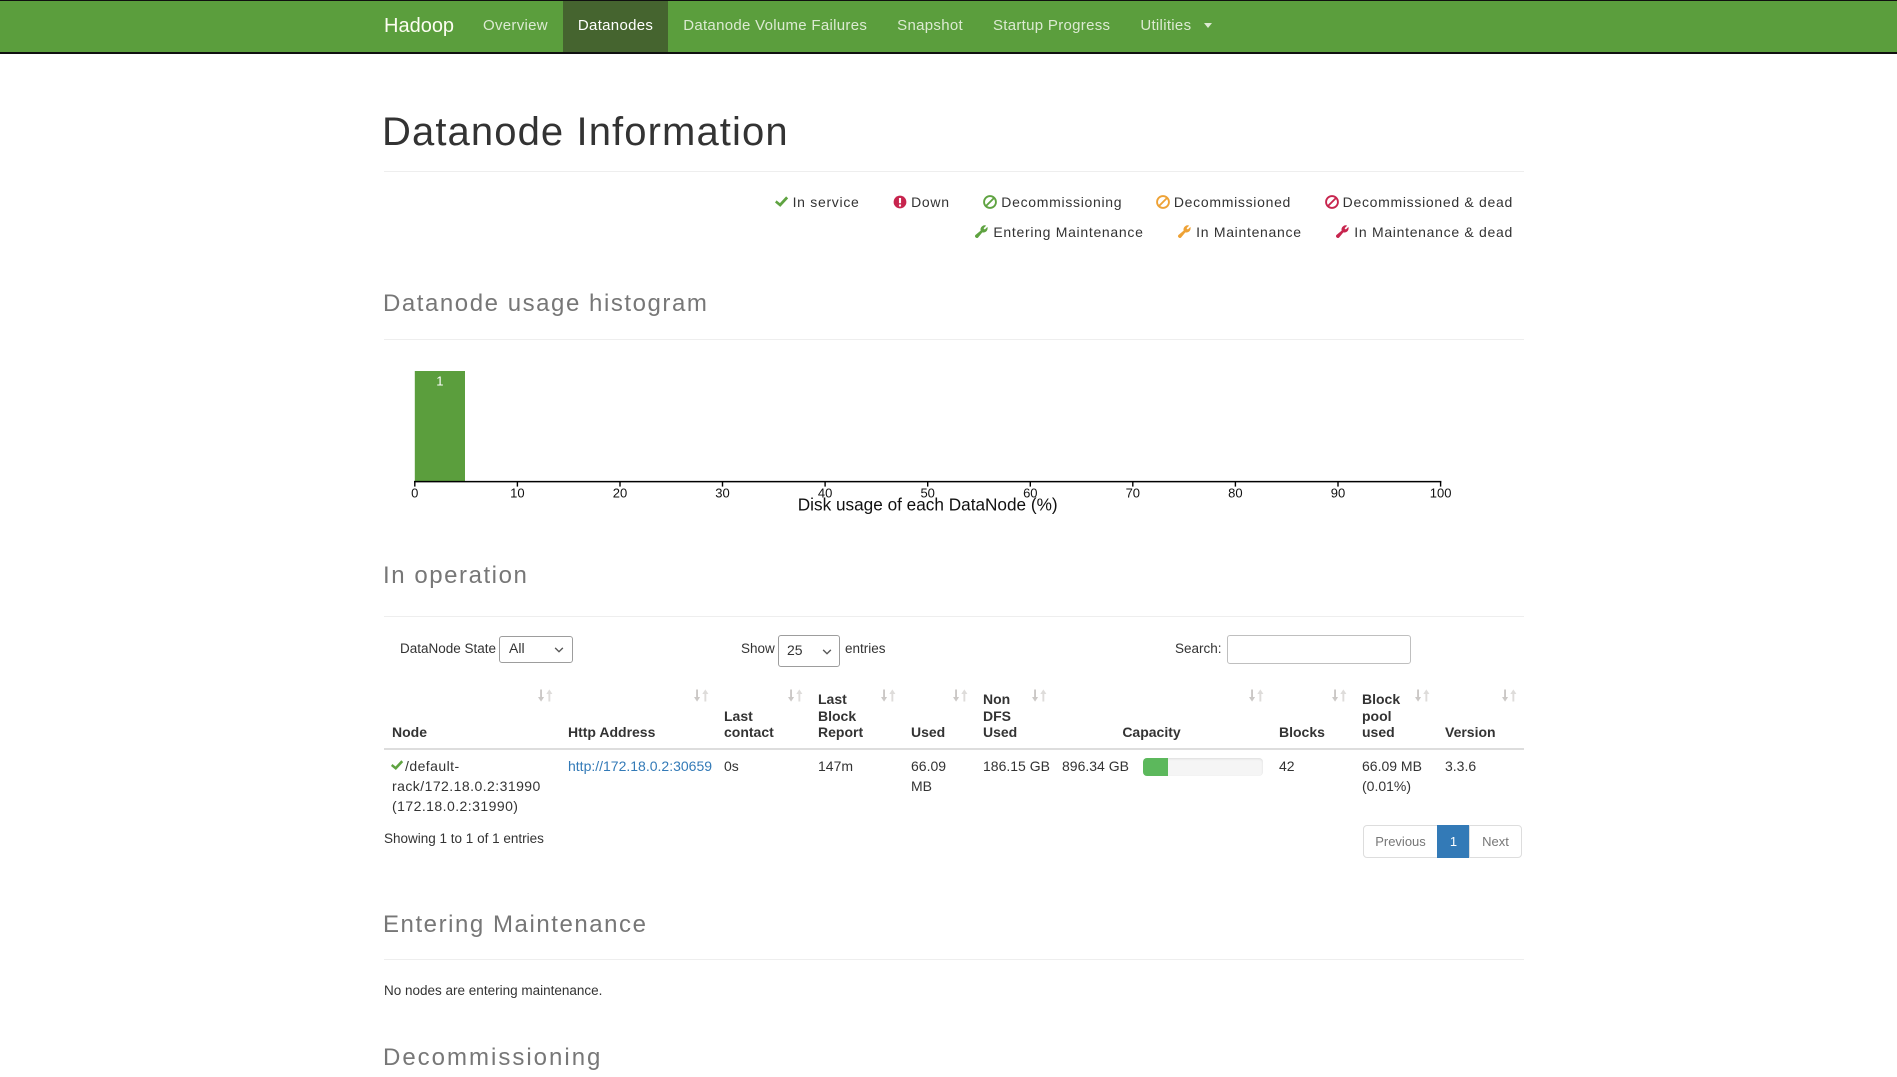 The image size is (1897, 1077). I want to click on svg-text: 100, so click(1441, 493).